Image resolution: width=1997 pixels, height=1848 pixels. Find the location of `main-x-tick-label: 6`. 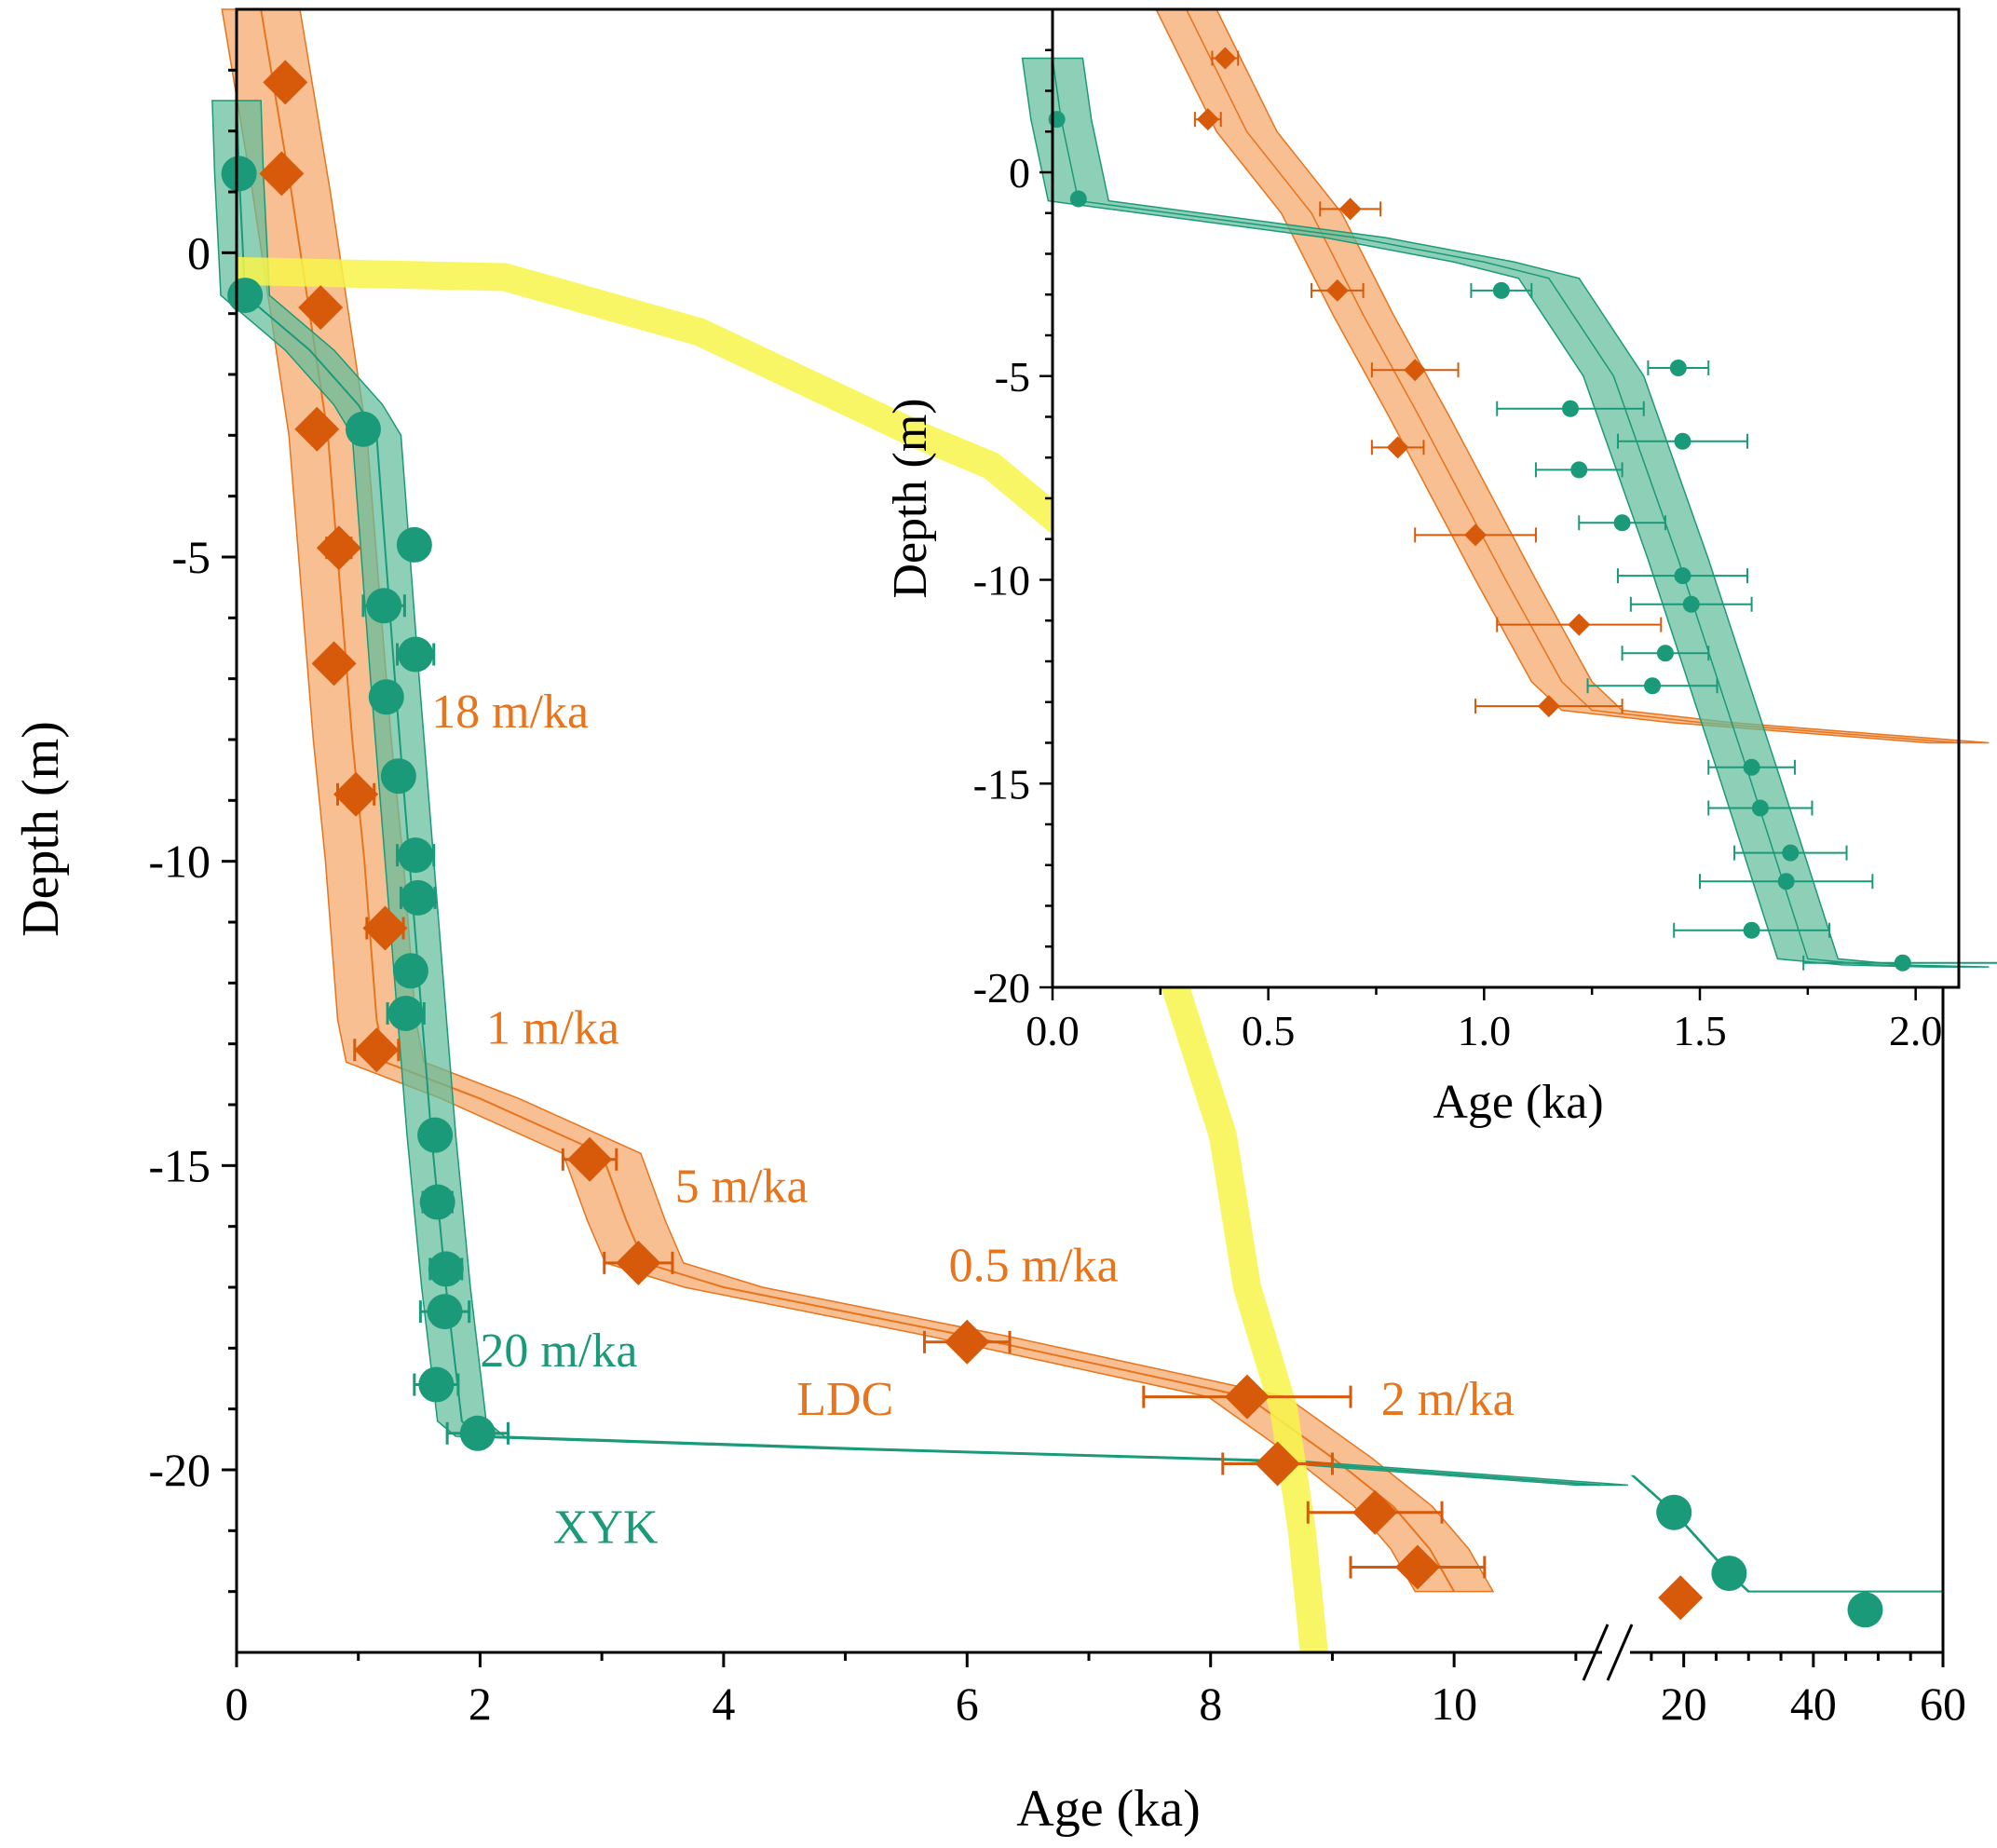

main-x-tick-label: 6 is located at coordinates (968, 1704).